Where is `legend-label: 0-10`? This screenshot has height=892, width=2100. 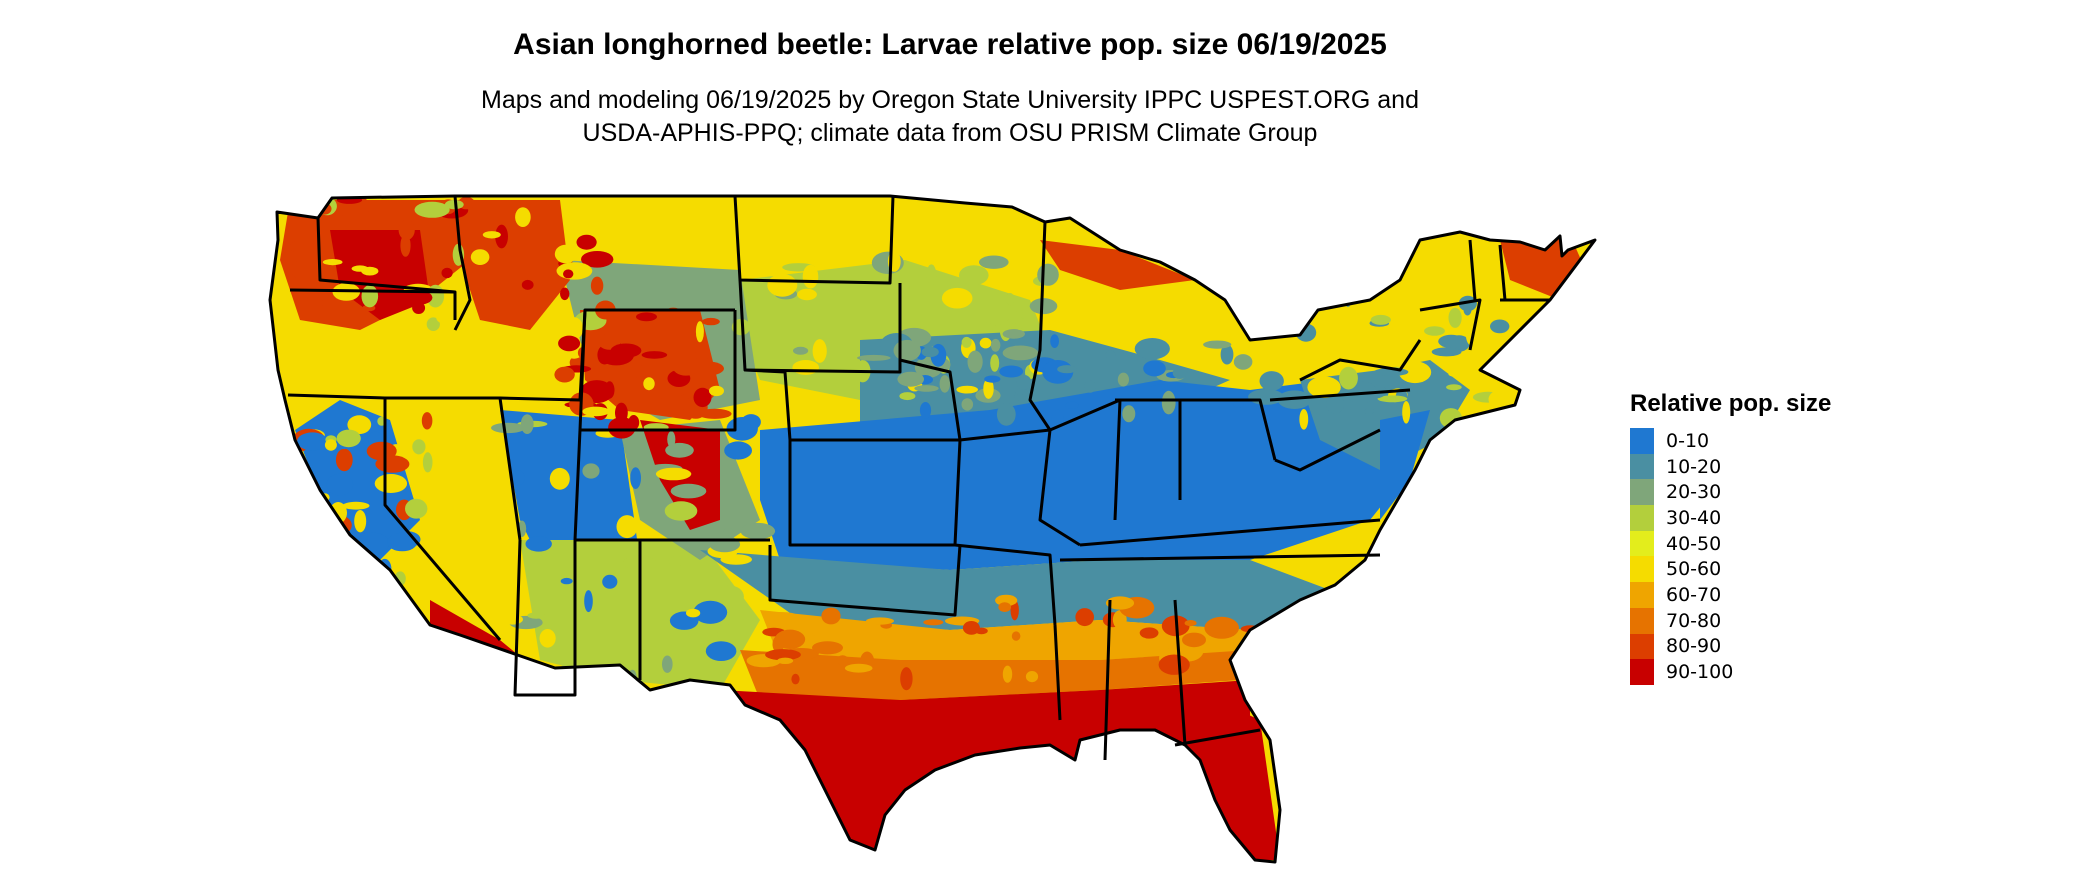 legend-label: 0-10 is located at coordinates (1688, 440).